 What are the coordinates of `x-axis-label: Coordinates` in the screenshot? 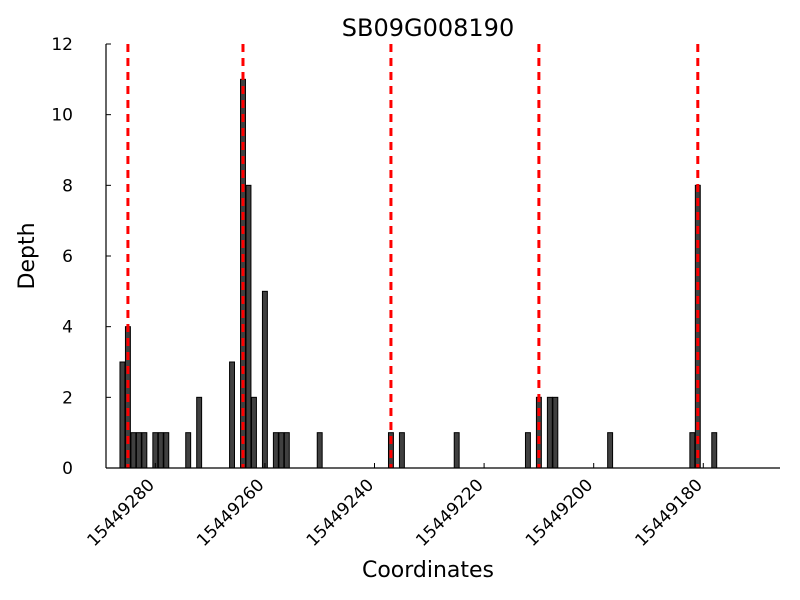 It's located at (428, 570).